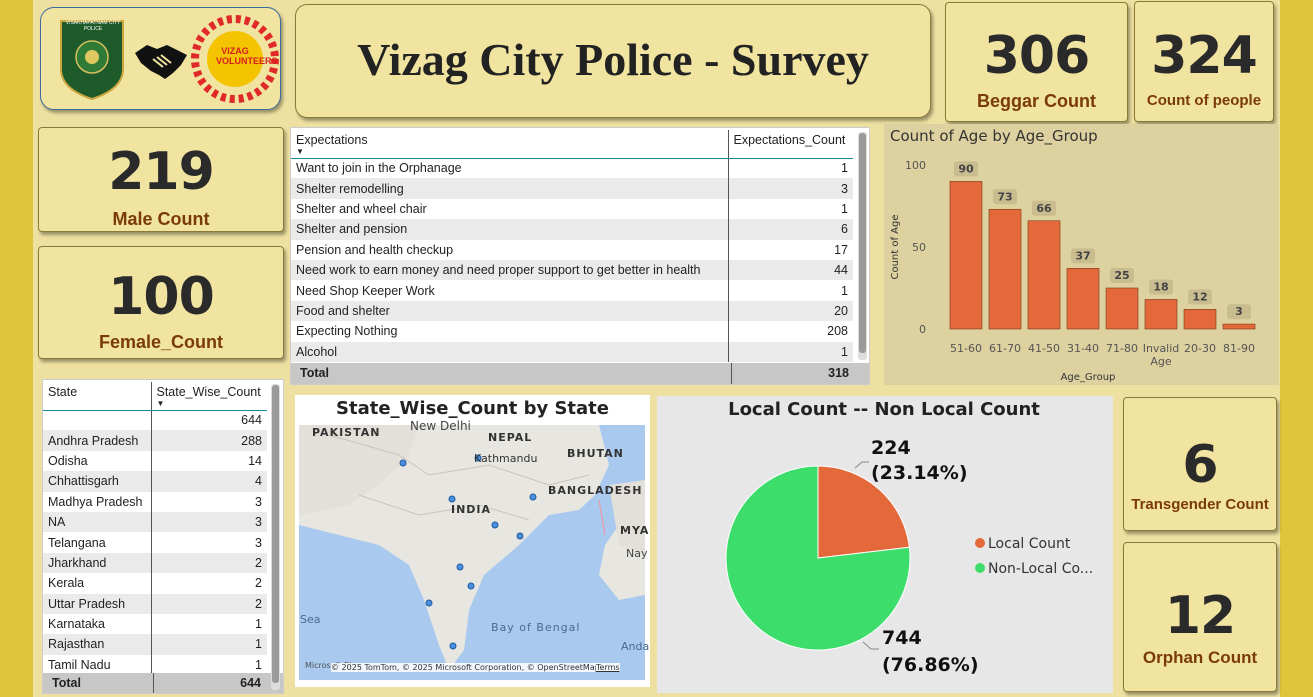 This screenshot has height=697, width=1313. Describe the element at coordinates (247, 56) in the screenshot. I see `volunteers-logo-text: VIZAG VOLUNTEERS` at that location.